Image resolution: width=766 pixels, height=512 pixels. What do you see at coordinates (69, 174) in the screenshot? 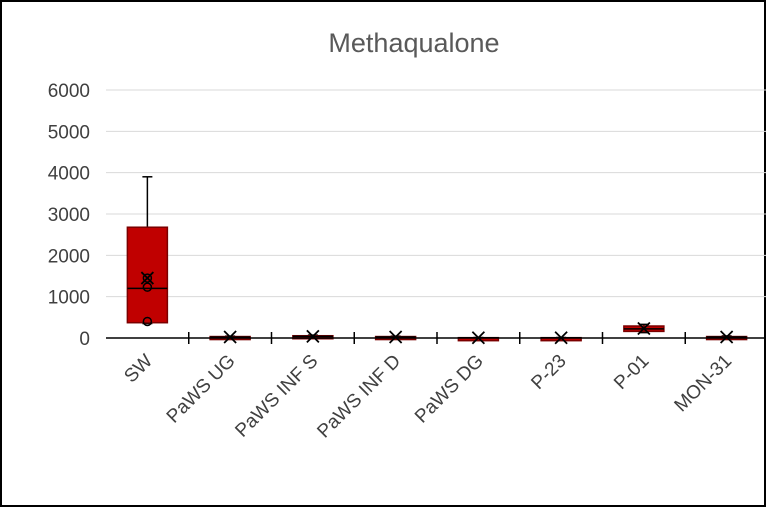
I see `y-tick-label: 4000` at bounding box center [69, 174].